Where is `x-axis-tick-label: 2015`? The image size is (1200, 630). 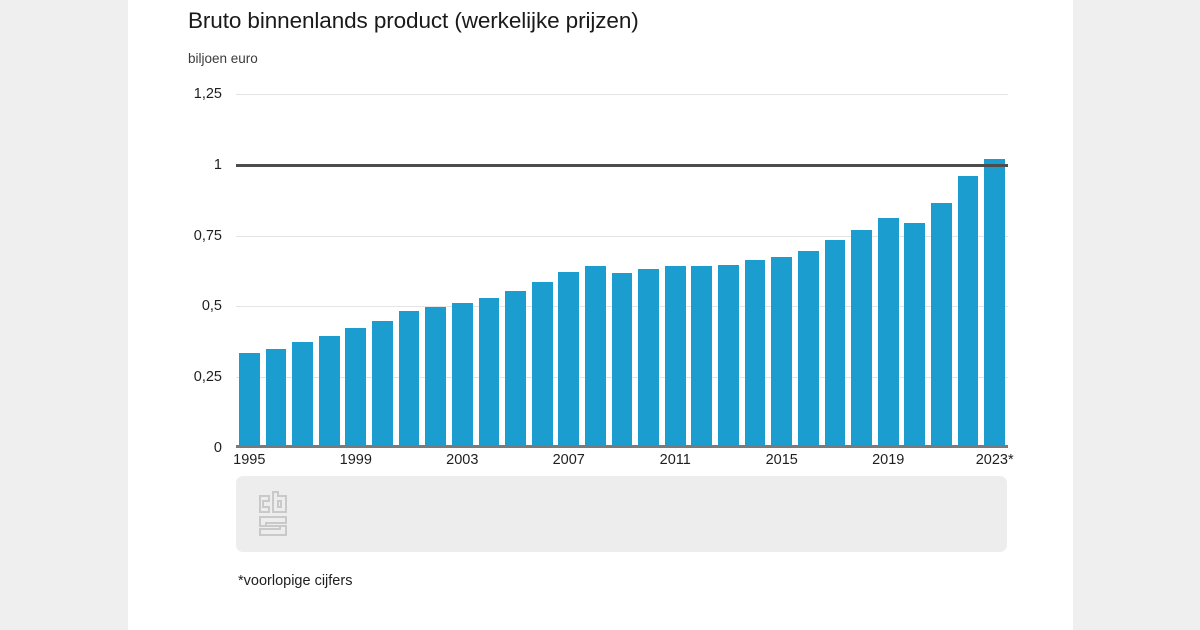 x-axis-tick-label: 2015 is located at coordinates (781, 460).